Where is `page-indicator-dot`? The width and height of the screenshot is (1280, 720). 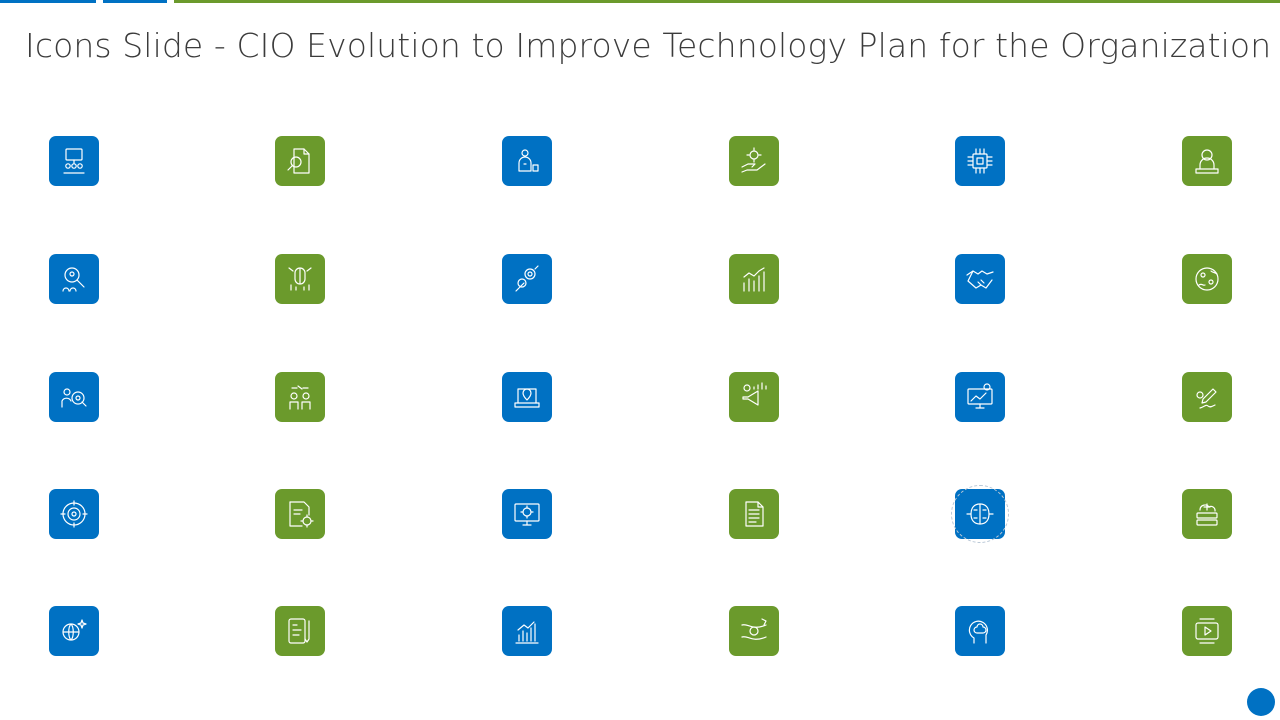 page-indicator-dot is located at coordinates (1261, 702).